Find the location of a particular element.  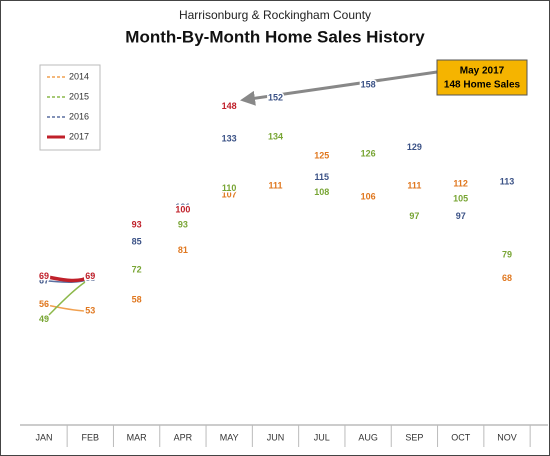

data-label: 53 is located at coordinates (90, 310).